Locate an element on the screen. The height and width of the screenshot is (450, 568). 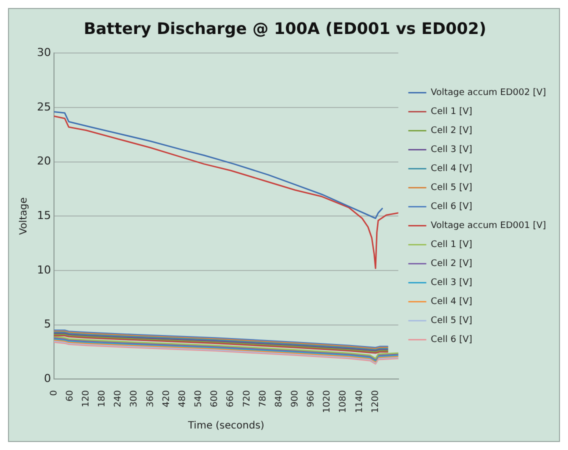
x-tick-label: 960 is located at coordinates (311, 399).